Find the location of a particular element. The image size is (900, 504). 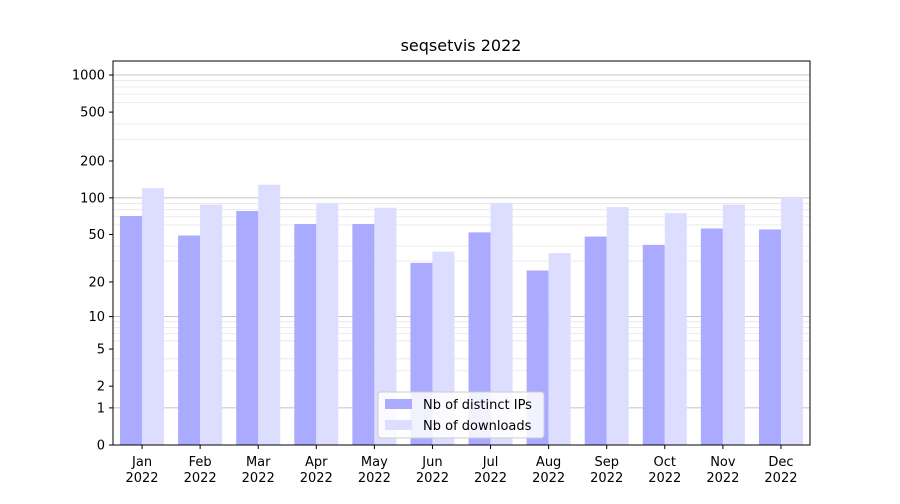

y-tick-label: 100 is located at coordinates (92, 198).